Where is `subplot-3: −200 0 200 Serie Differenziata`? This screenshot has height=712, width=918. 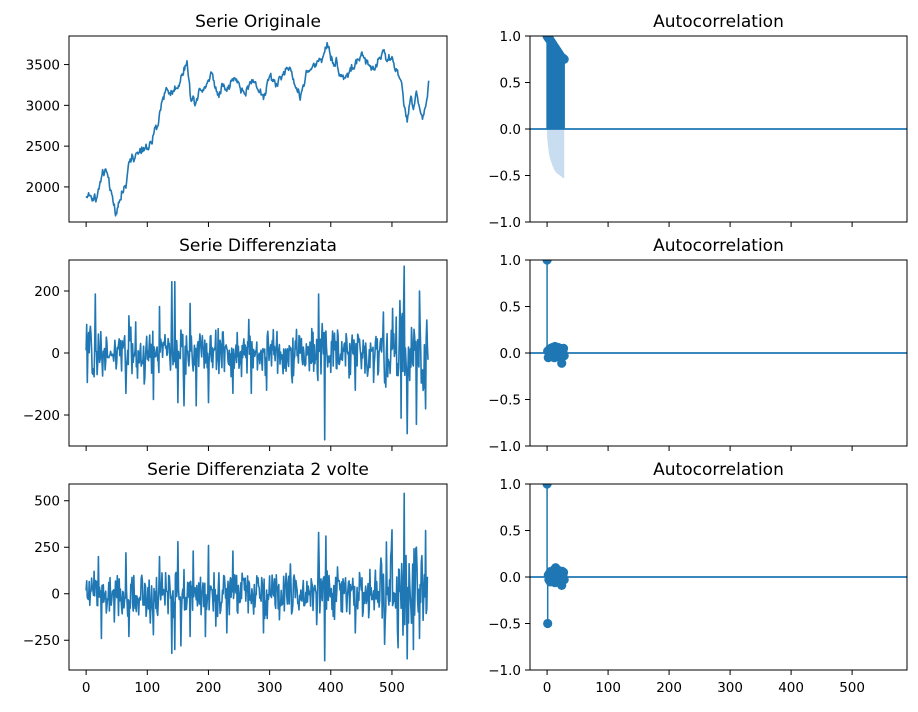 subplot-3: −200 0 200 Serie Differenziata is located at coordinates (235, 343).